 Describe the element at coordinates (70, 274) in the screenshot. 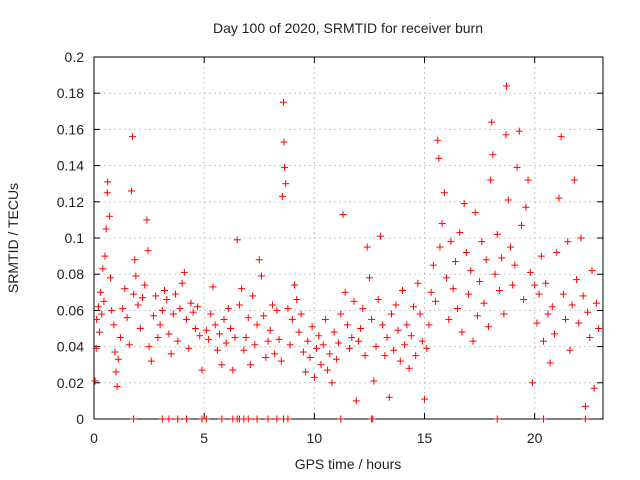

I see `y-tick-label: 0.08` at that location.